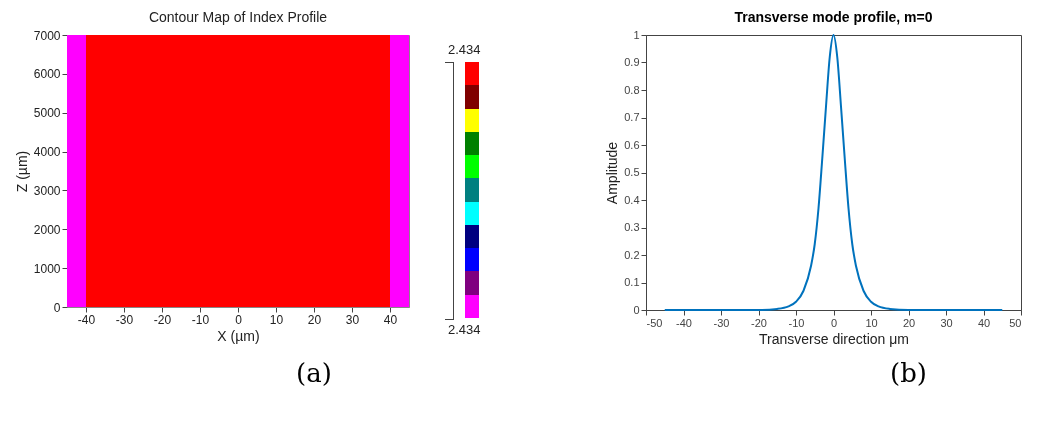 Image resolution: width=1047 pixels, height=421 pixels. What do you see at coordinates (834, 338) in the screenshot?
I see `x-axis-title: Transverse direction μm` at bounding box center [834, 338].